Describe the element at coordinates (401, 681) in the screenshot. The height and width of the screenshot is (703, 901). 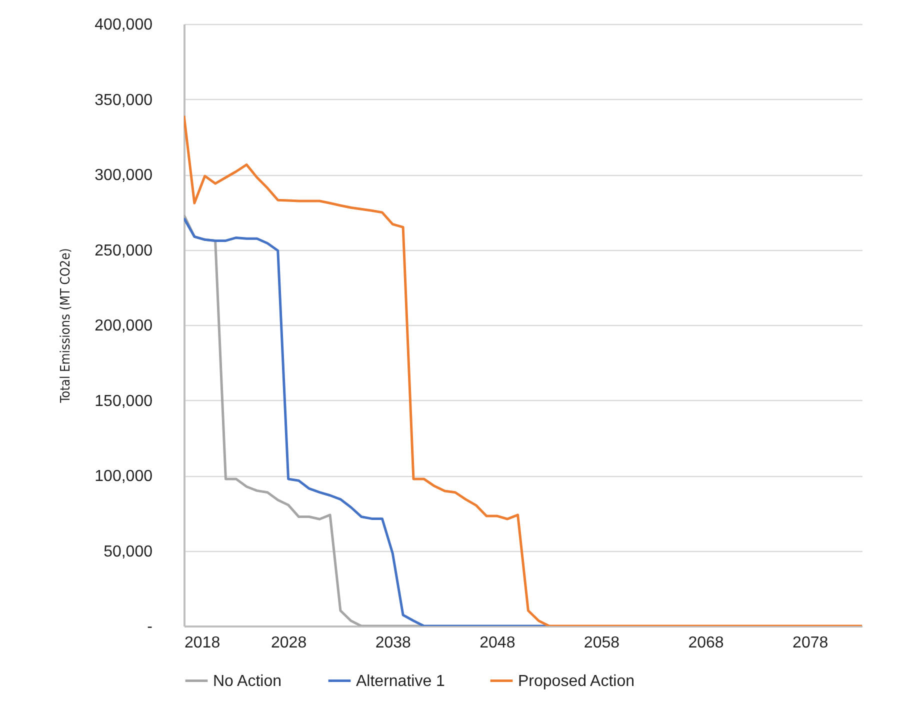
I see `legend-label: Alternative 1` at that location.